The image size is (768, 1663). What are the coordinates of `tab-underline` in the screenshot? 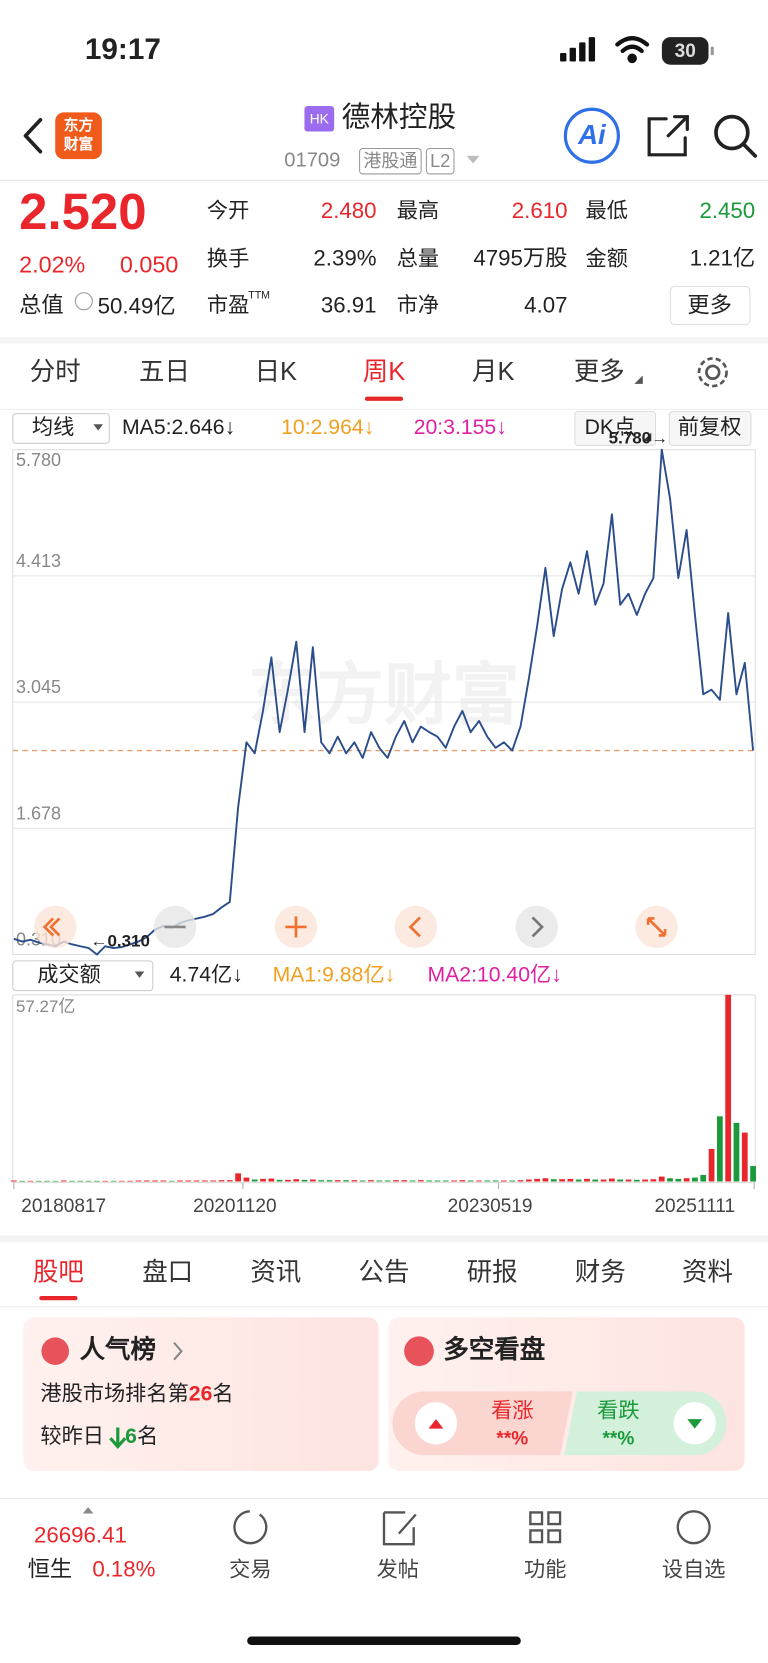 It's located at (384, 398).